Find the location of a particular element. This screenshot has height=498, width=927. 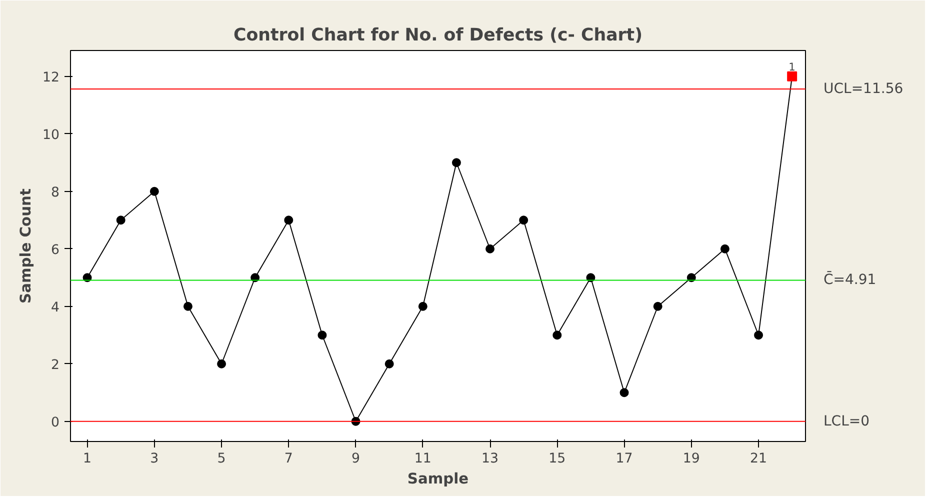

y-tick-label: 0 is located at coordinates (55, 422).